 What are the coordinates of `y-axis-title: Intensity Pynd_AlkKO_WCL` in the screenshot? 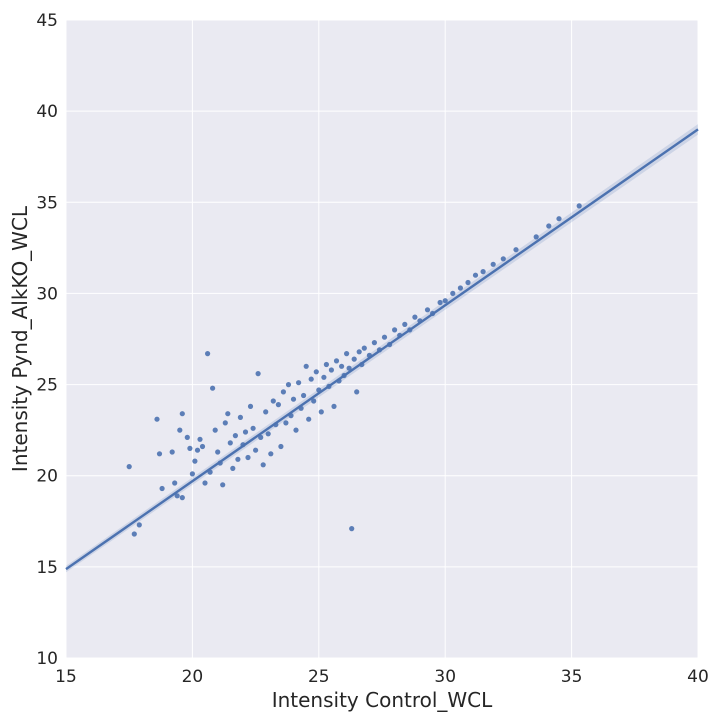 It's located at (20, 338).